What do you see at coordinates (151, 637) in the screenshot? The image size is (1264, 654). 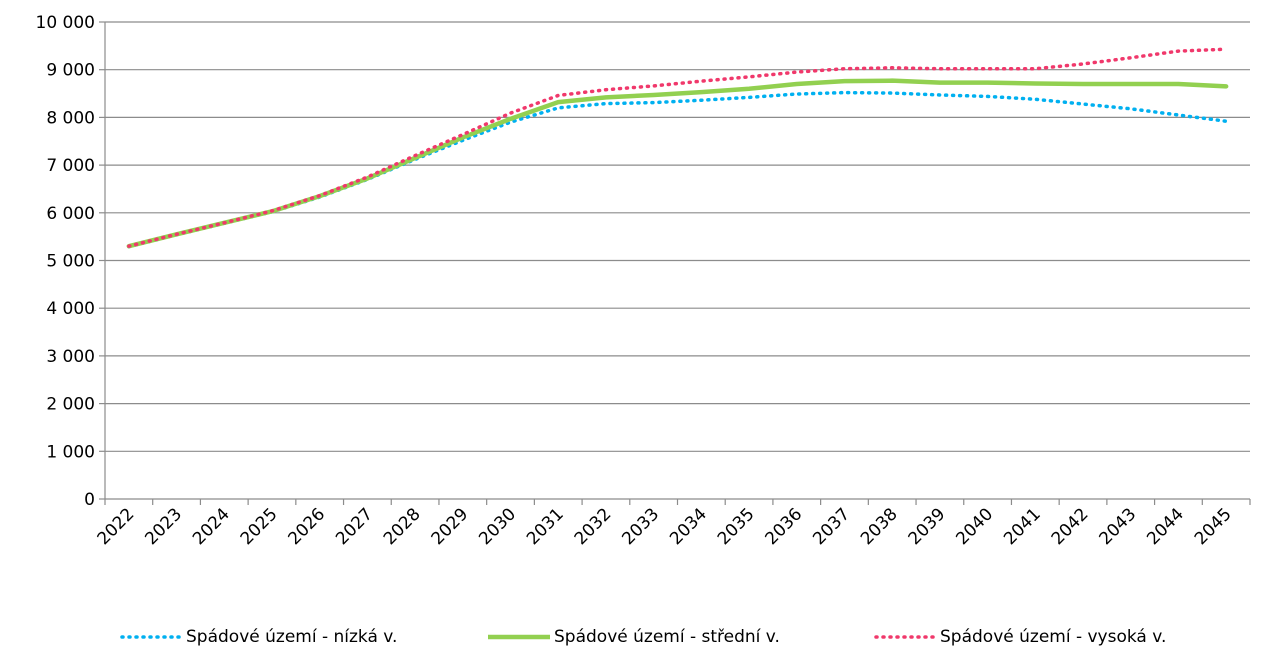 I see `legend-swatch-low` at bounding box center [151, 637].